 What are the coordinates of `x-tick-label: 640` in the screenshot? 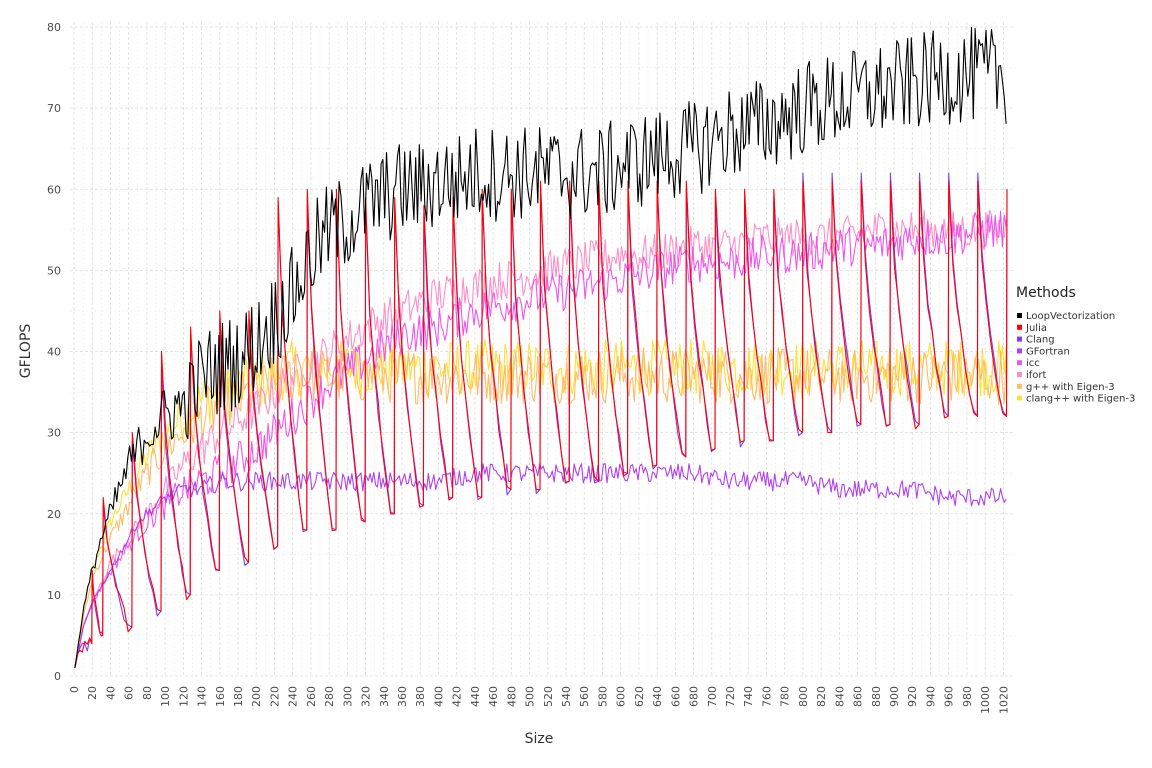 It's located at (657, 696).